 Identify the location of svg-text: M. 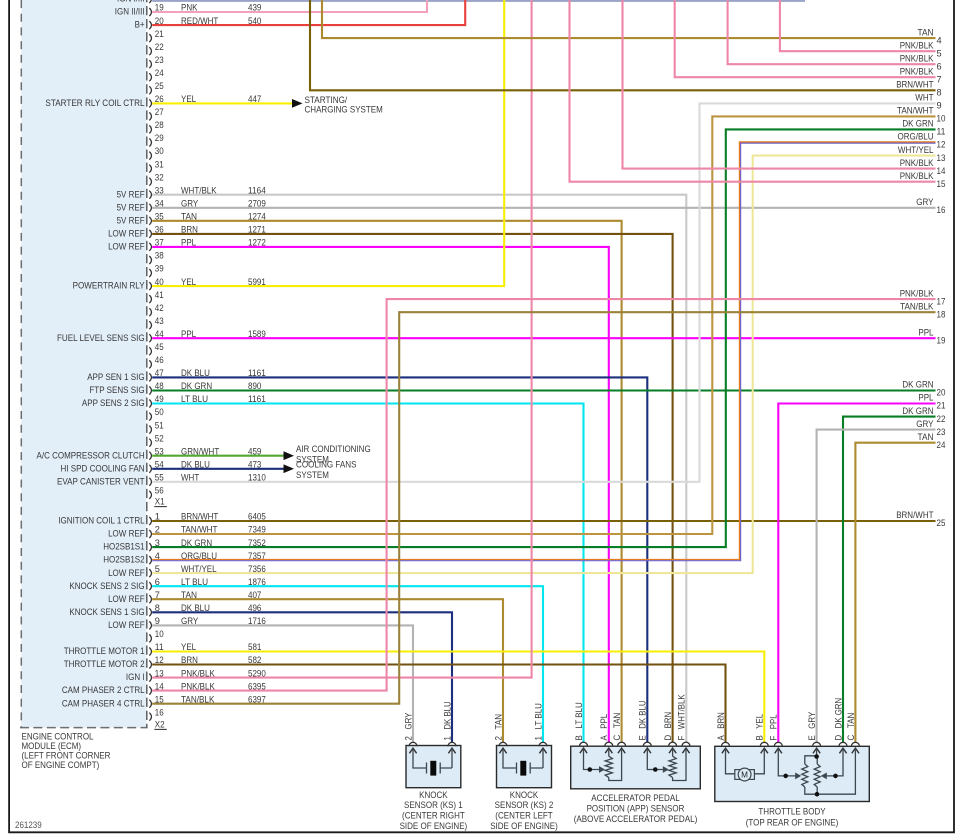
(744, 775).